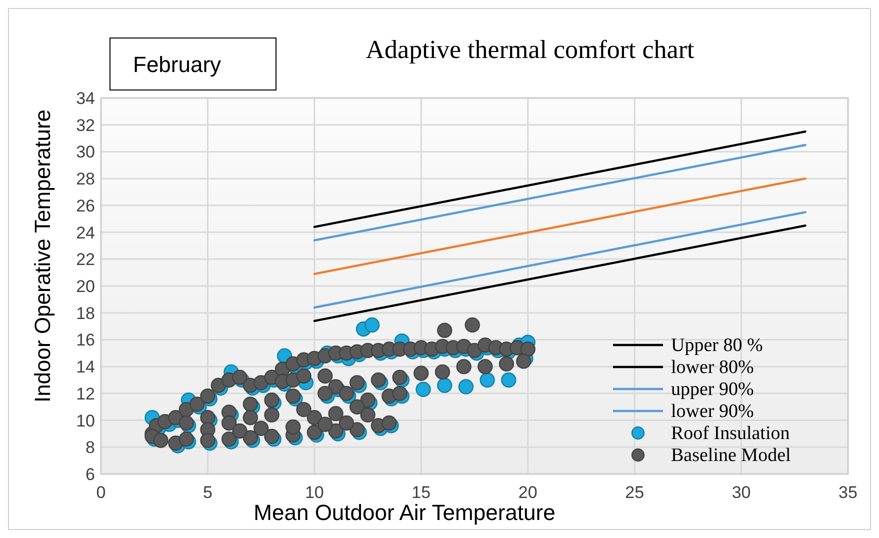 This screenshot has width=879, height=538. Describe the element at coordinates (90, 474) in the screenshot. I see `y-tick-label: 6` at that location.